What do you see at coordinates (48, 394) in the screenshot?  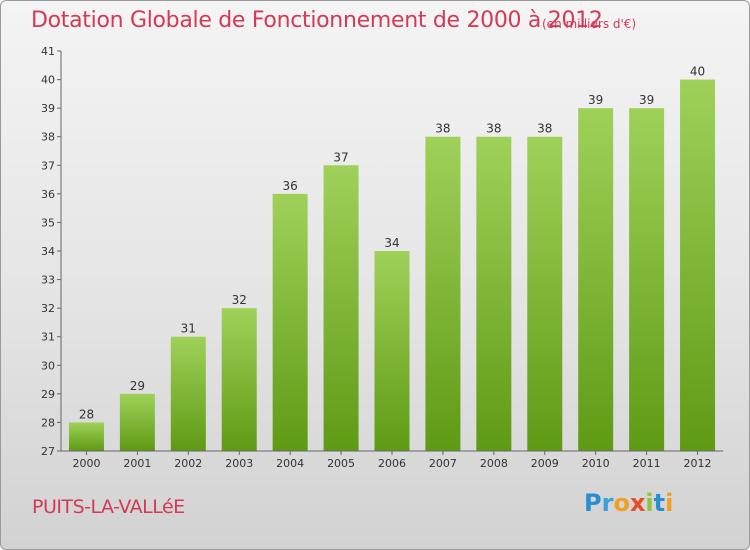 I see `y-tick-label: 29` at bounding box center [48, 394].